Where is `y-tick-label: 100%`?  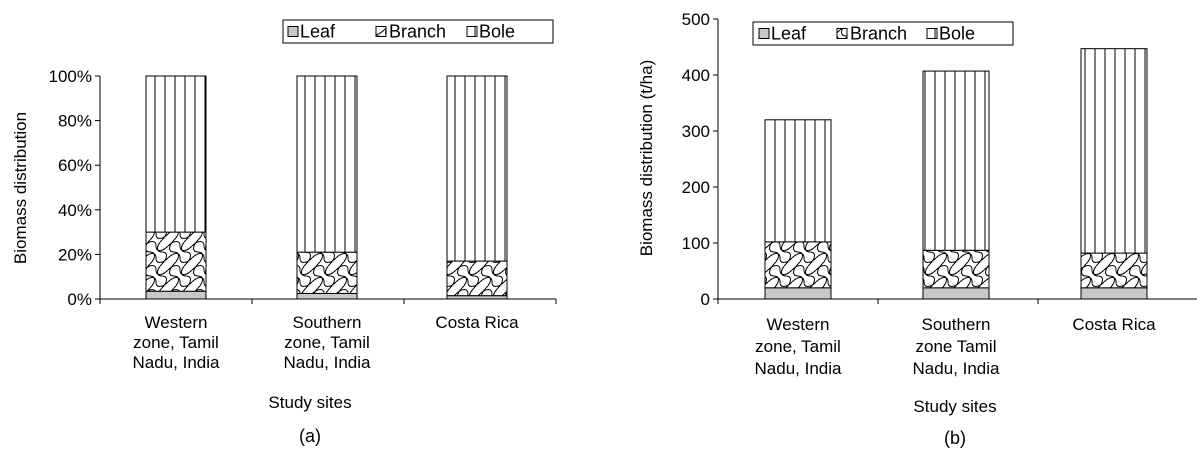
y-tick-label: 100% is located at coordinates (70, 76).